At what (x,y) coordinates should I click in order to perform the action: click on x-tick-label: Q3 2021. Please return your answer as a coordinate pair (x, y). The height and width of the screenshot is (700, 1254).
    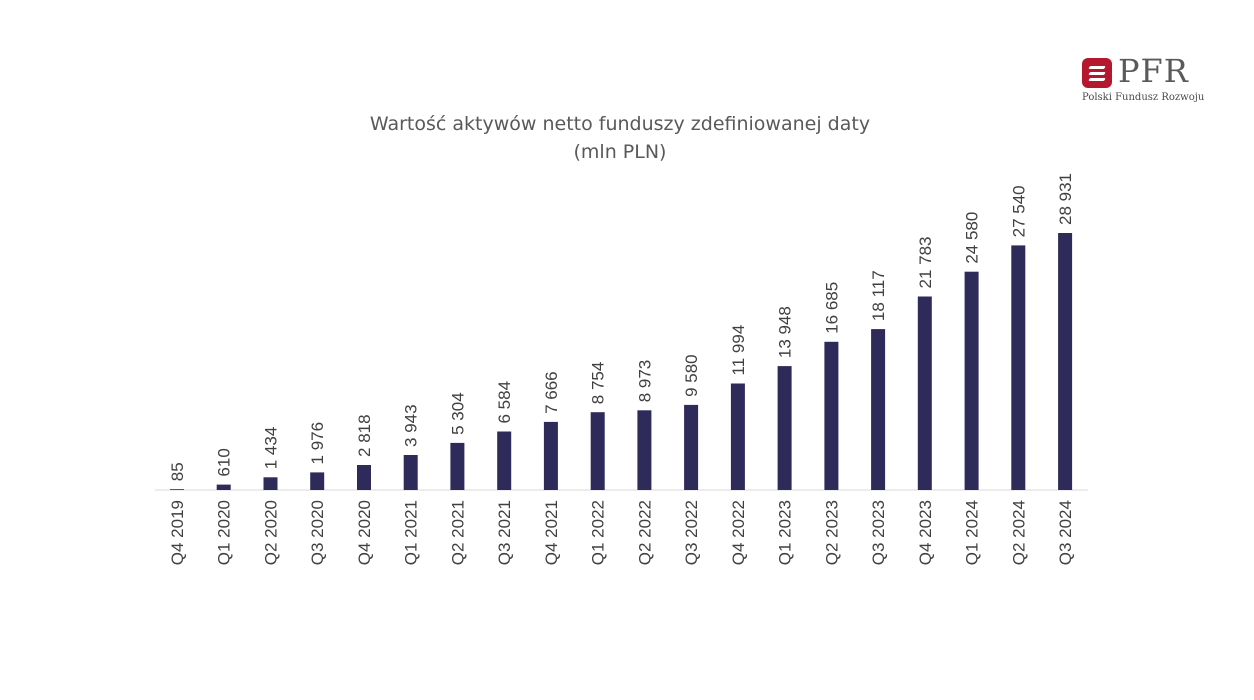
    Looking at the image, I should click on (504, 532).